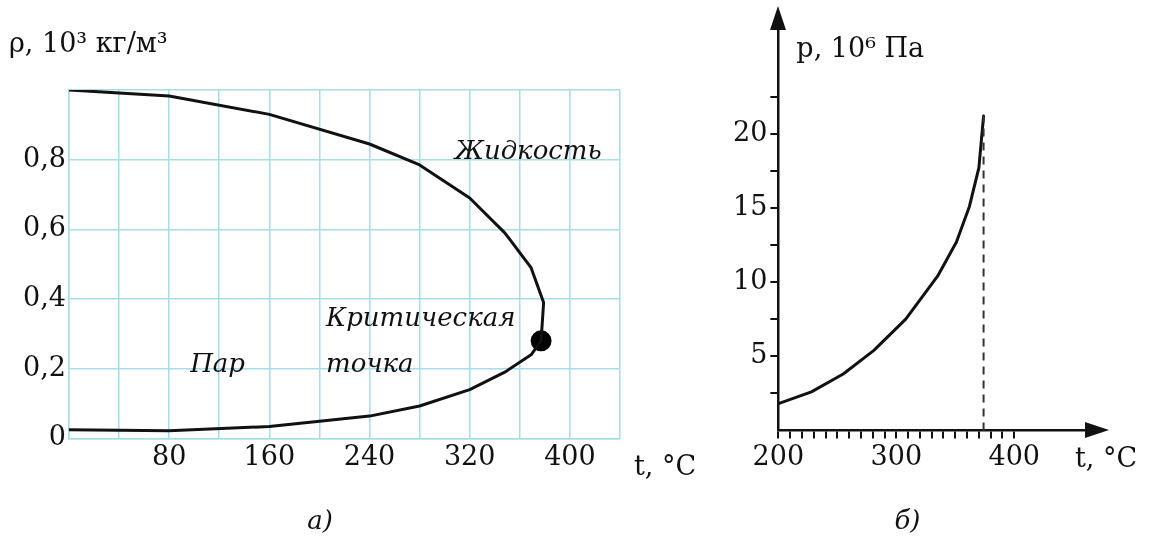 The image size is (1155, 558). Describe the element at coordinates (750, 205) in the screenshot. I see `y-tick-label: 15` at that location.